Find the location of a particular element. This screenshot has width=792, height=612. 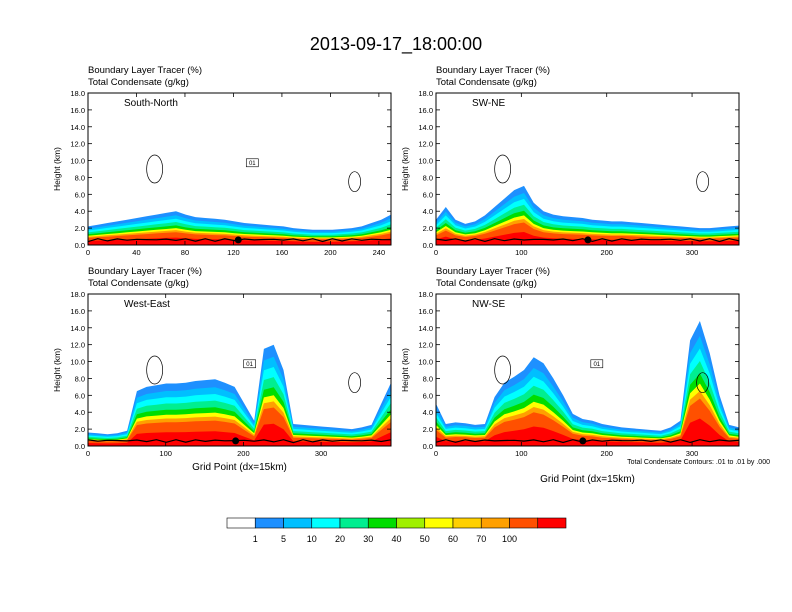

colorbar-label: 100 is located at coordinates (509, 539).